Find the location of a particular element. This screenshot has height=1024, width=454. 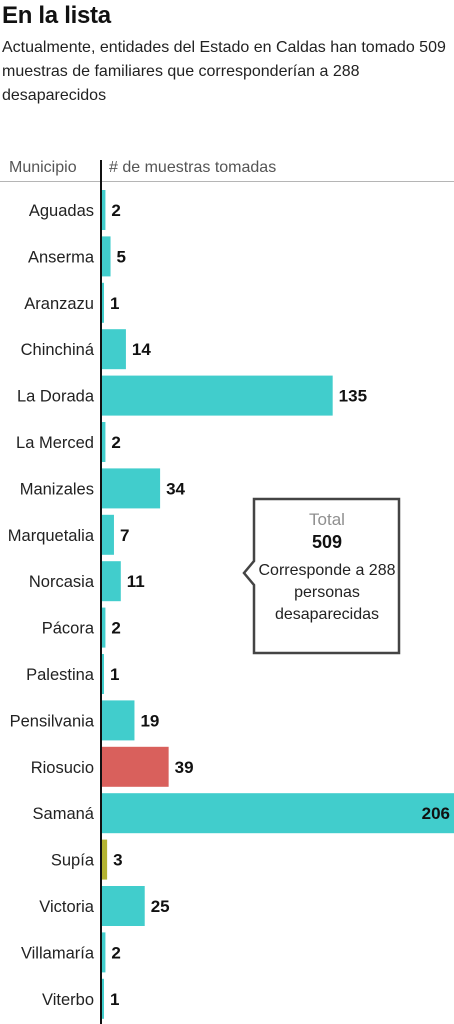

bar-manizales is located at coordinates (131, 488).